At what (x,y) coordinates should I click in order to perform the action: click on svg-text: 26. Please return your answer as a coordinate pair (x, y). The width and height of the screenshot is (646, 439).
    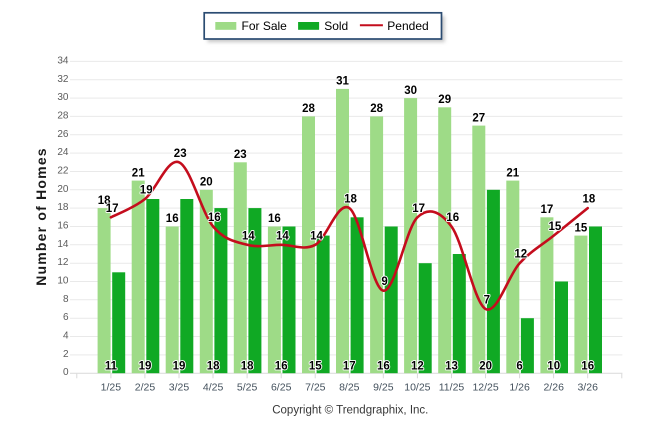
    Looking at the image, I should click on (63, 134).